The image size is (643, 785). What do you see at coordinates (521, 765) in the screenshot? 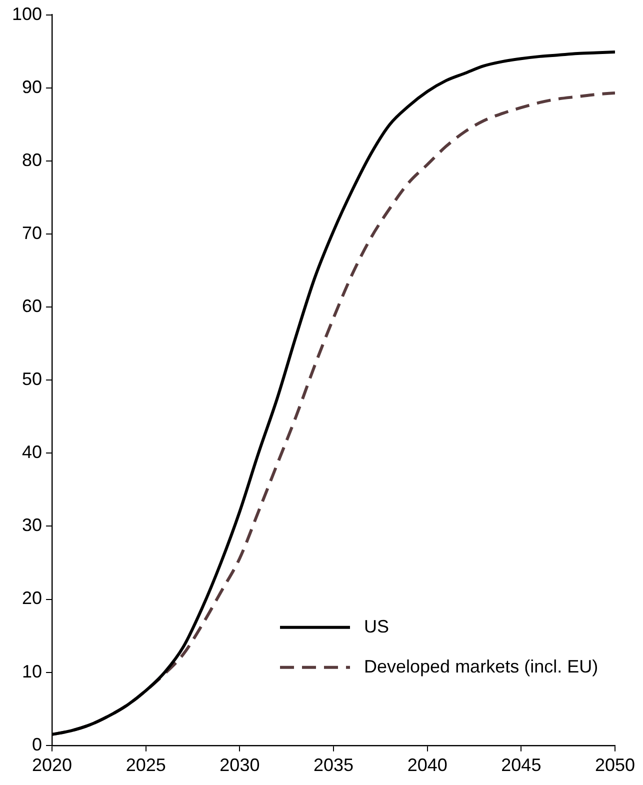
I see `x-tick-label: 2045` at bounding box center [521, 765].